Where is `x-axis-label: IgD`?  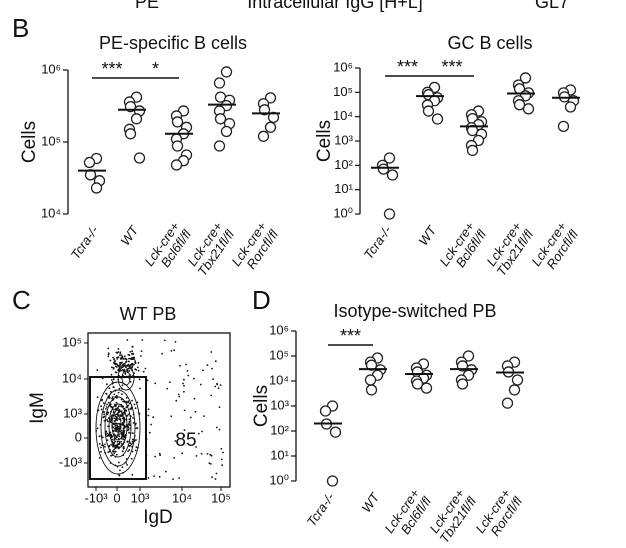 x-axis-label: IgD is located at coordinates (158, 517).